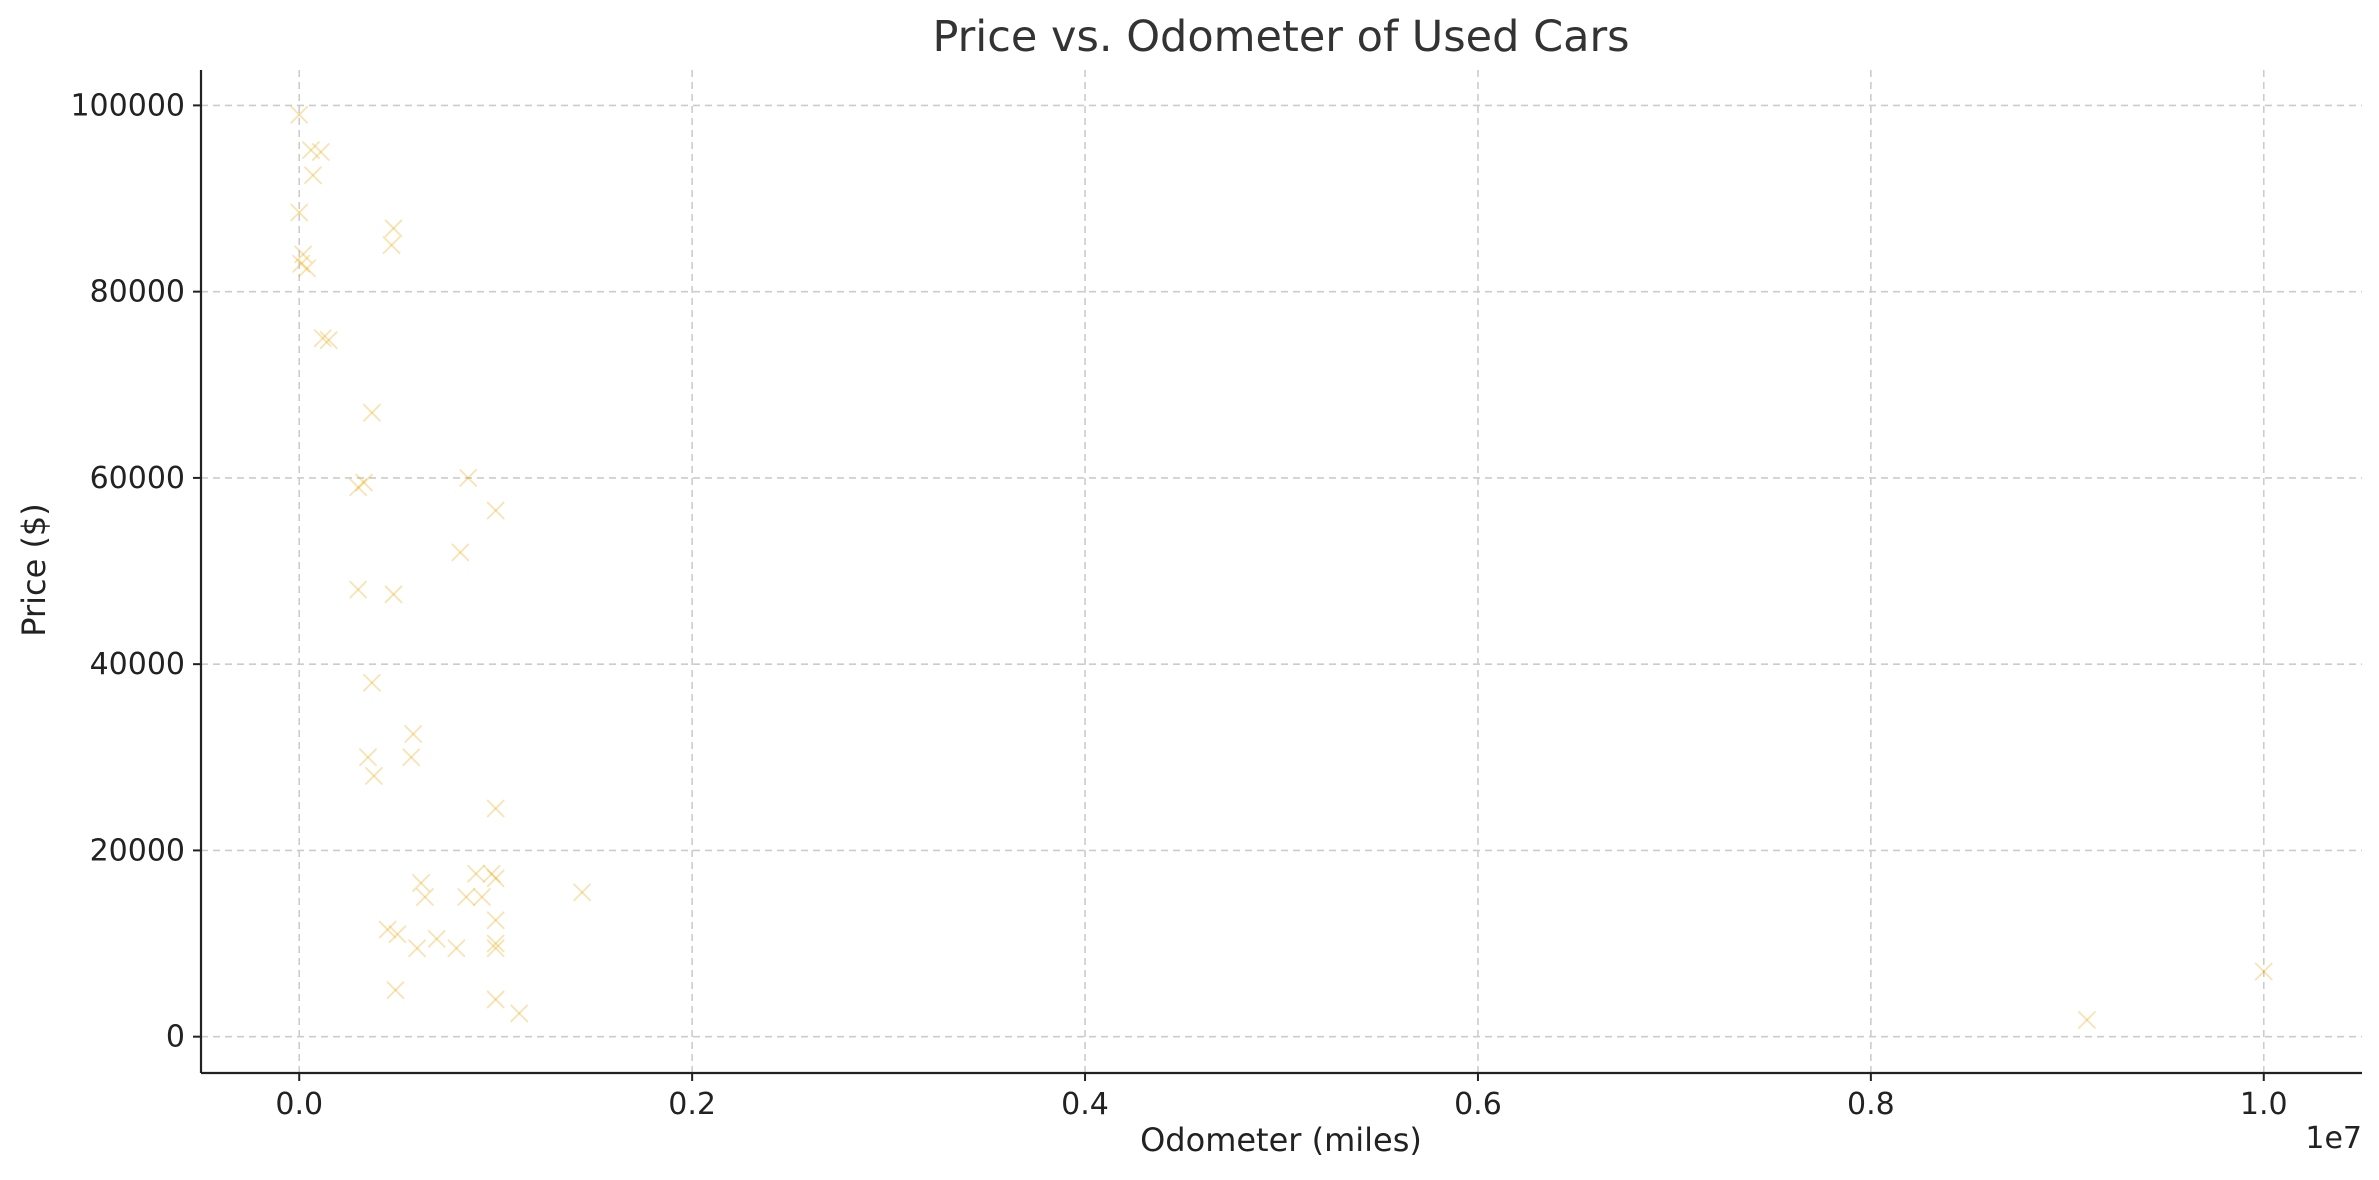 The height and width of the screenshot is (1180, 2379). What do you see at coordinates (299, 1104) in the screenshot?
I see `x-tick-label: 0.0` at bounding box center [299, 1104].